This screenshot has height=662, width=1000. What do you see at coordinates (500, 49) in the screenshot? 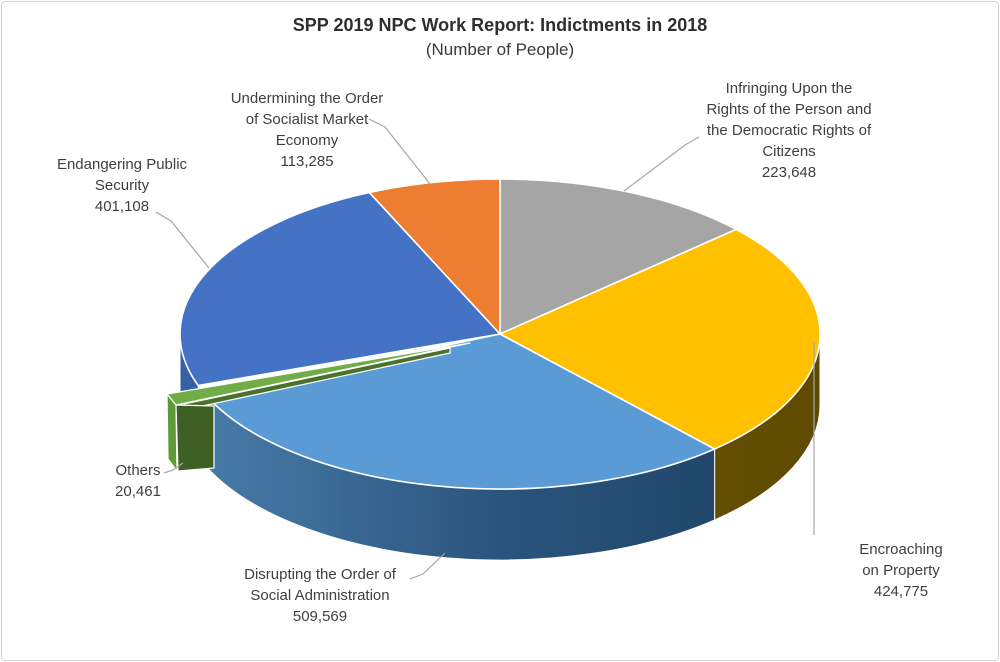
I see `chart-subtitle: (Number of People)` at bounding box center [500, 49].